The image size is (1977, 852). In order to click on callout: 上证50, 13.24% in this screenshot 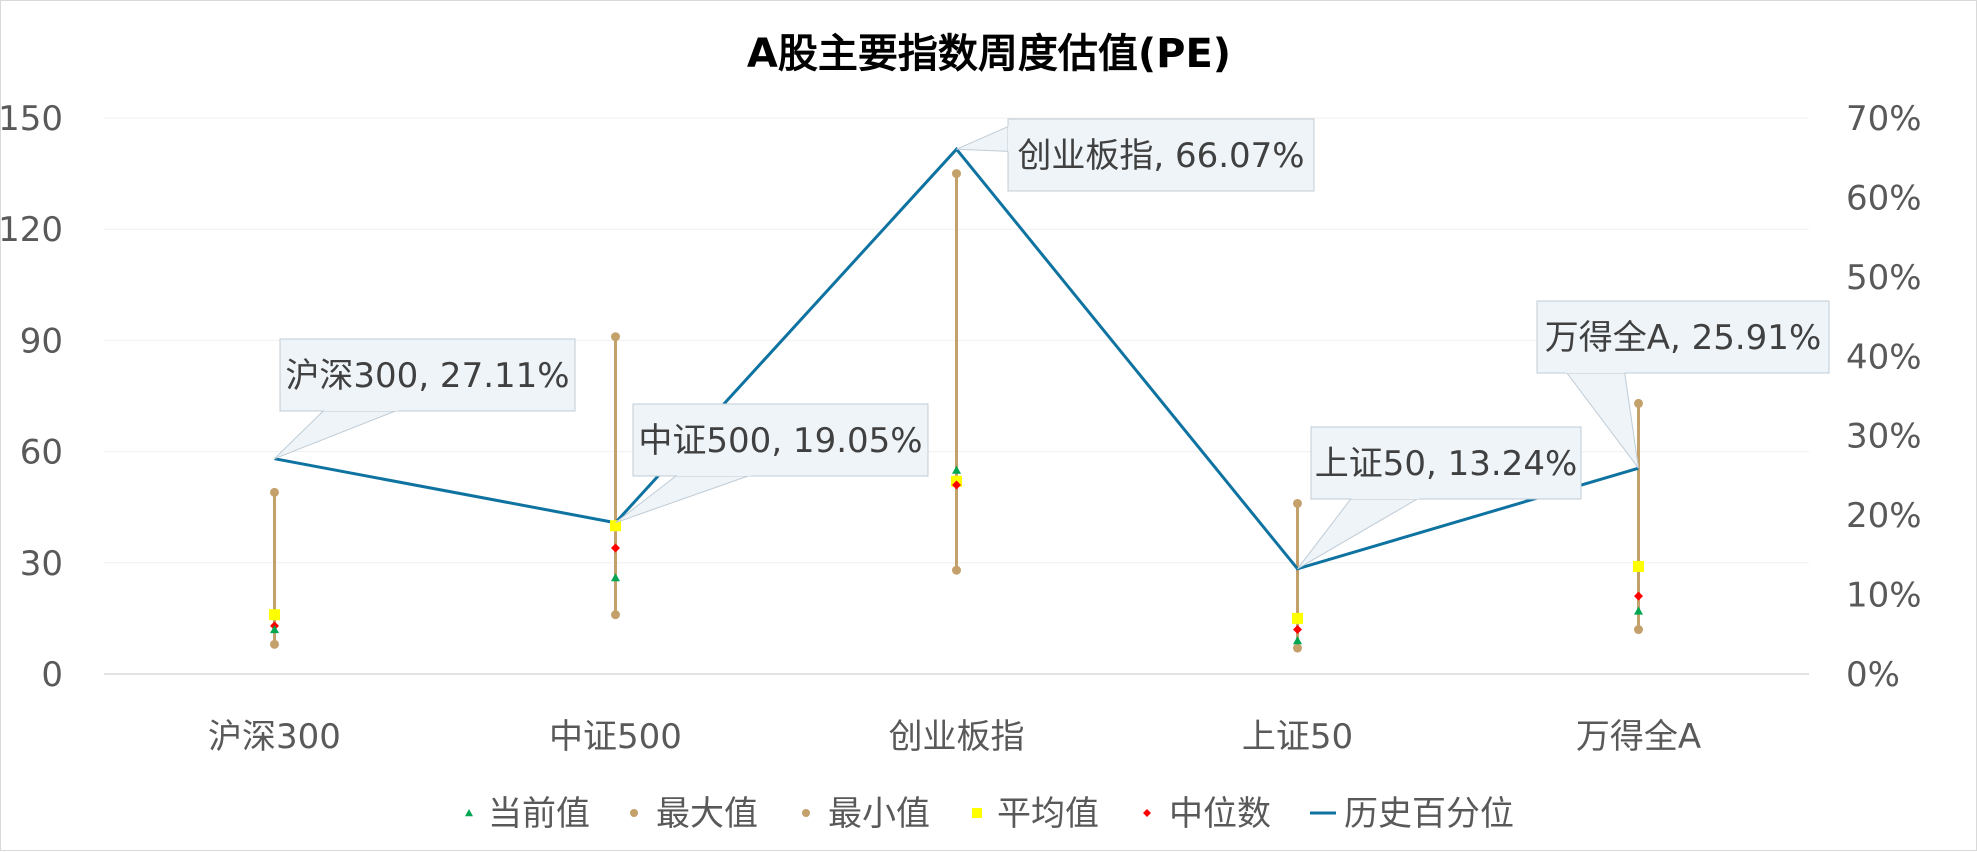, I will do `click(1439, 498)`.